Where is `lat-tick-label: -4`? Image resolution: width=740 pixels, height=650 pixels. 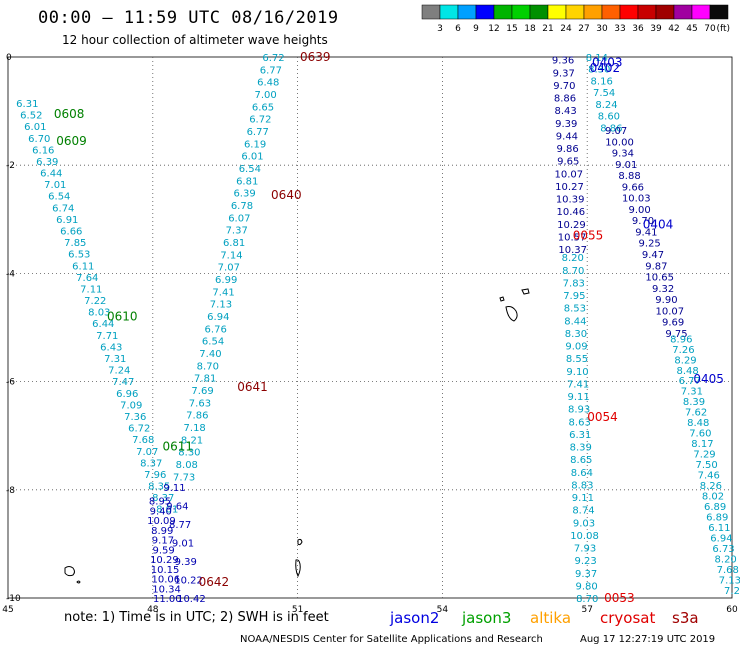
lat-tick-label: -4 is located at coordinates (10, 274).